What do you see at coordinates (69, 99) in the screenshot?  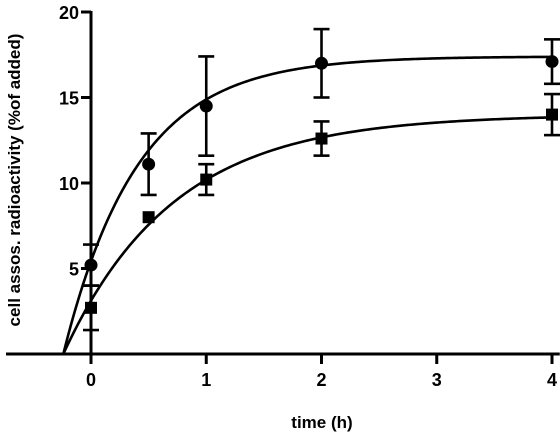 I see `y-tick-label: 15` at bounding box center [69, 99].